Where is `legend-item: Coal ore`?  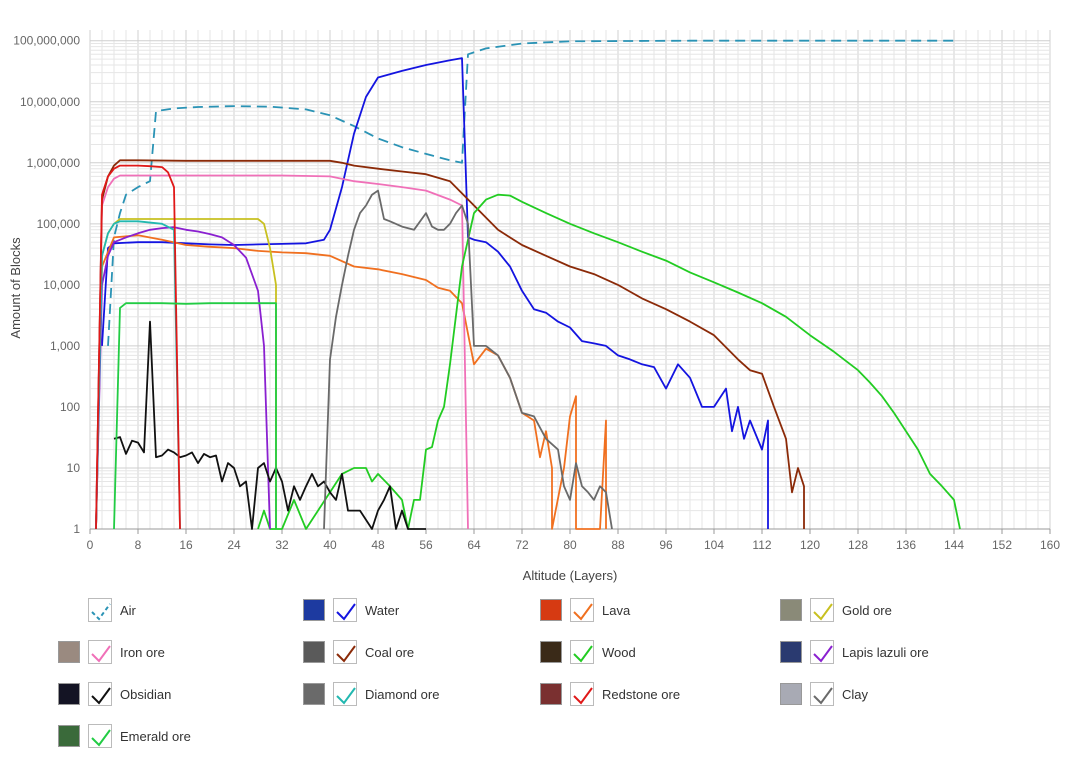 legend-item: Coal ore is located at coordinates (358, 652).